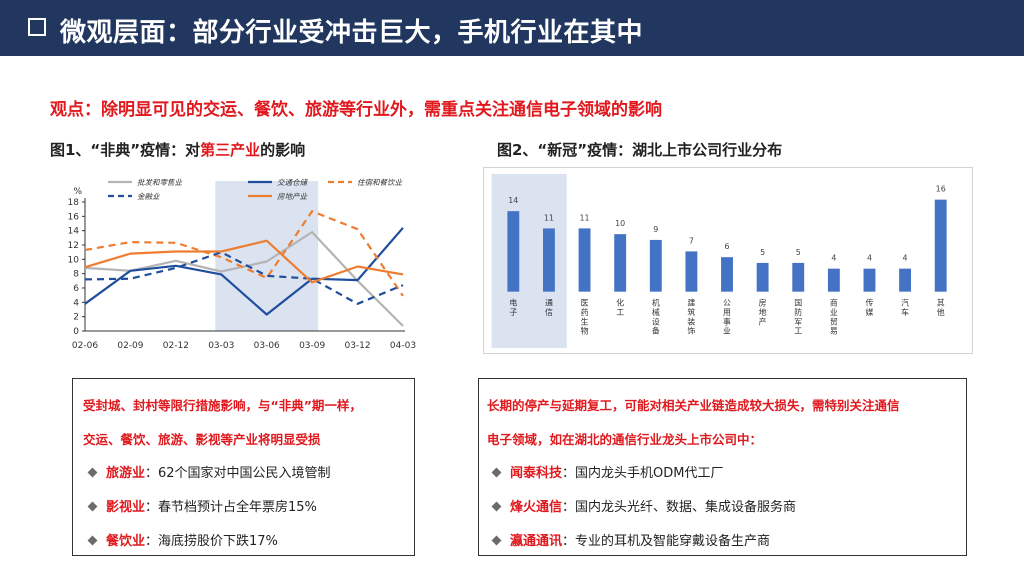 The height and width of the screenshot is (576, 1024). What do you see at coordinates (202, 439) in the screenshot?
I see `left-lead-line-2: 交运、餐饮、旅游、影视等产业将明显受损` at bounding box center [202, 439].